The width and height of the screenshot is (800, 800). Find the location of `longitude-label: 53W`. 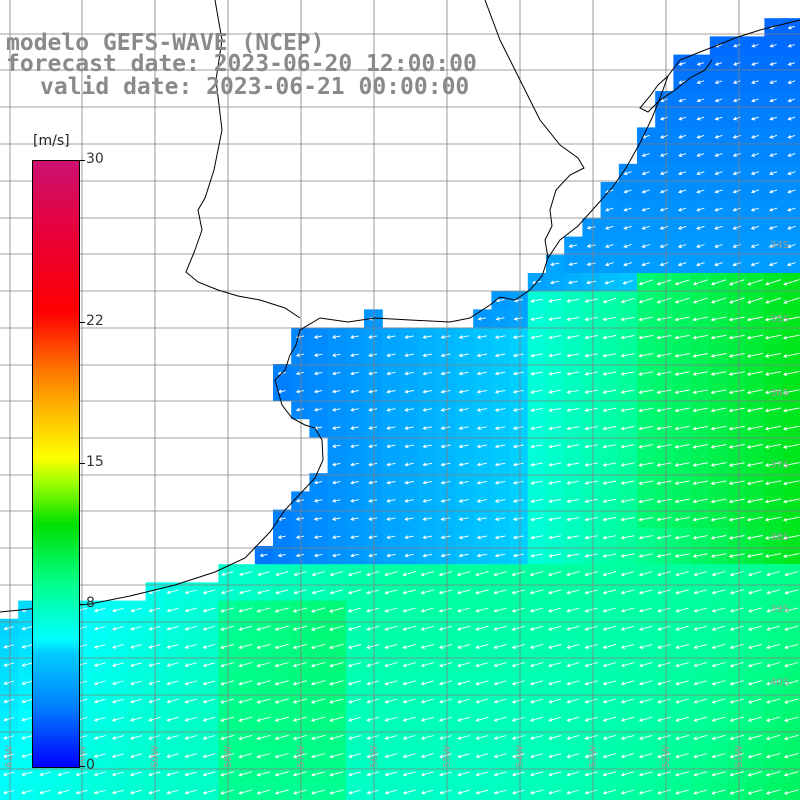

longitude-label: 53W is located at coordinates (593, 756).